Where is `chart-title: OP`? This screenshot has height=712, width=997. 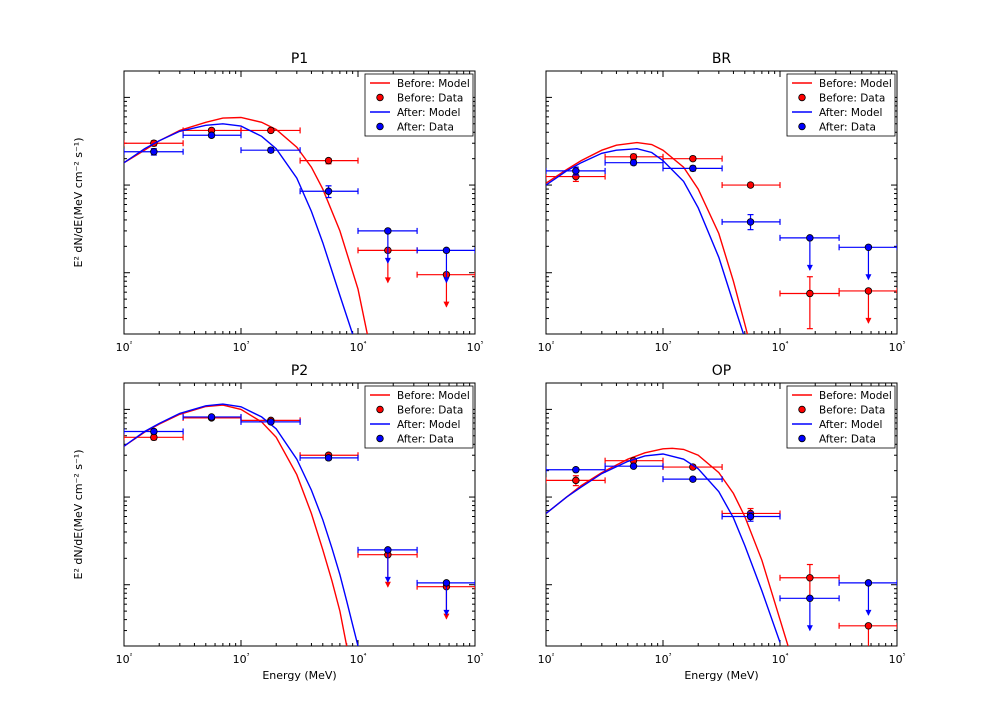
chart-title: OP is located at coordinates (721, 371).